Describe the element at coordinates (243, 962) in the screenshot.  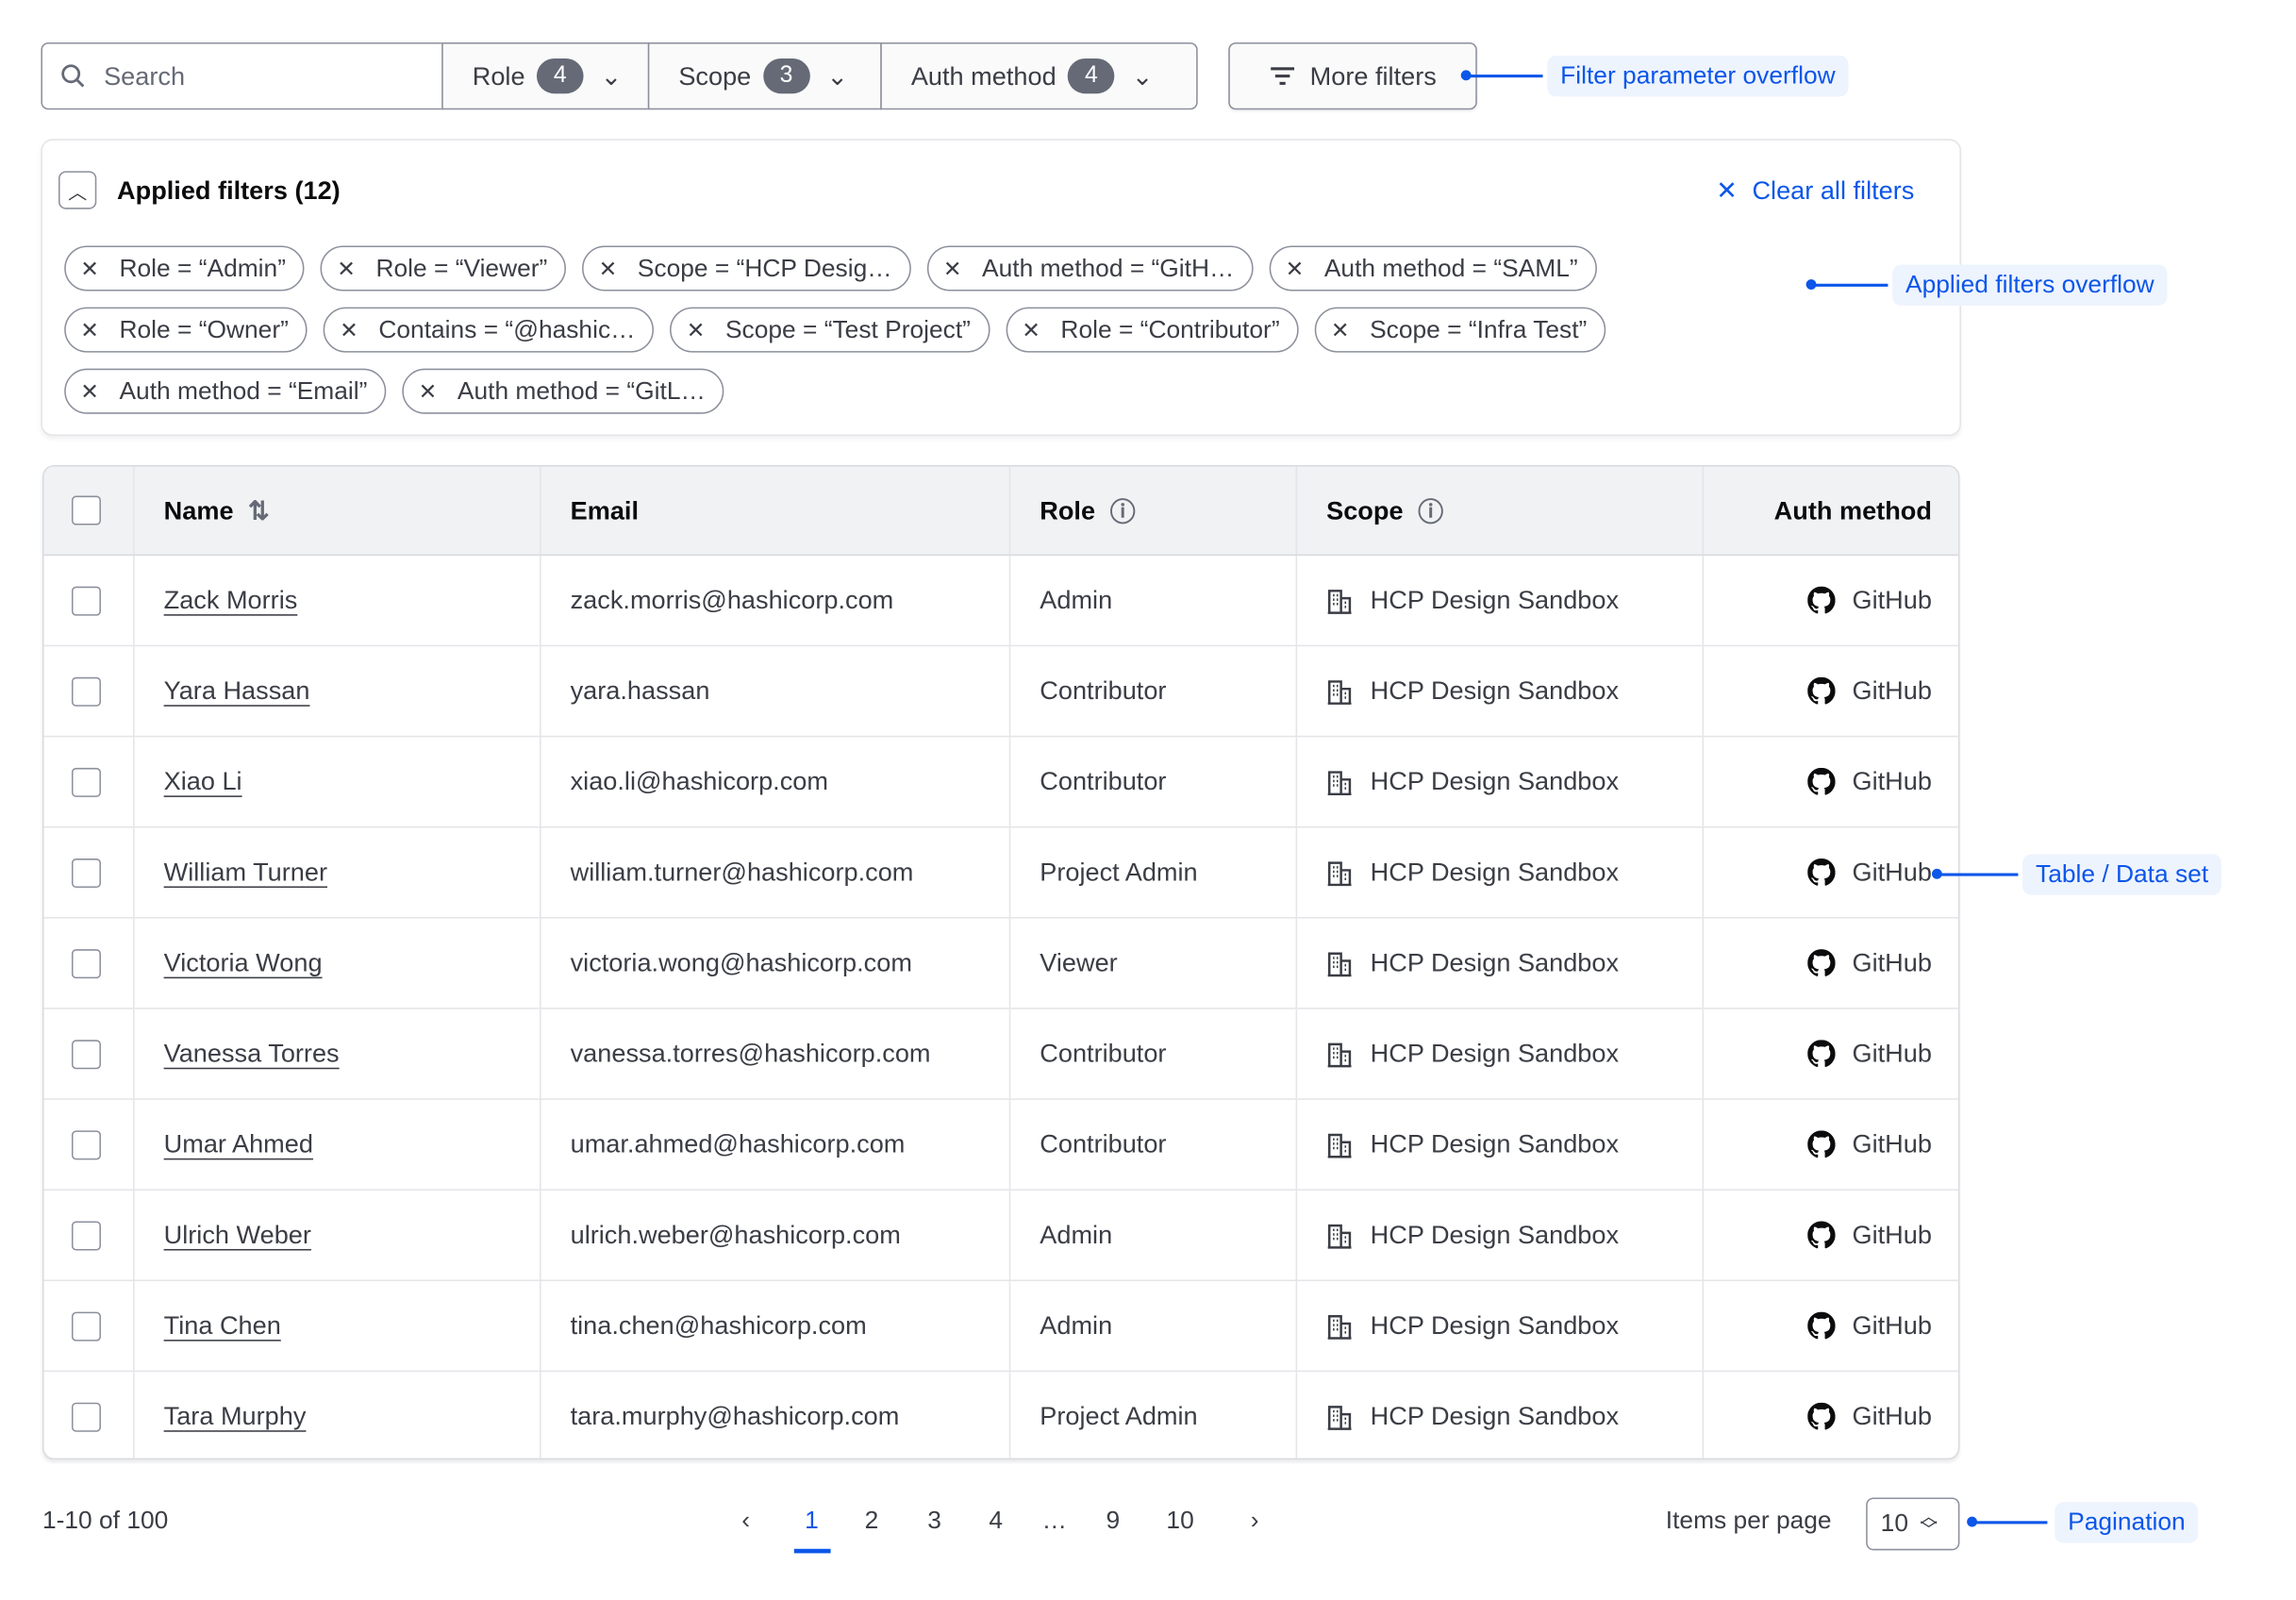
I see `user-name-link: Victoria Wong` at that location.